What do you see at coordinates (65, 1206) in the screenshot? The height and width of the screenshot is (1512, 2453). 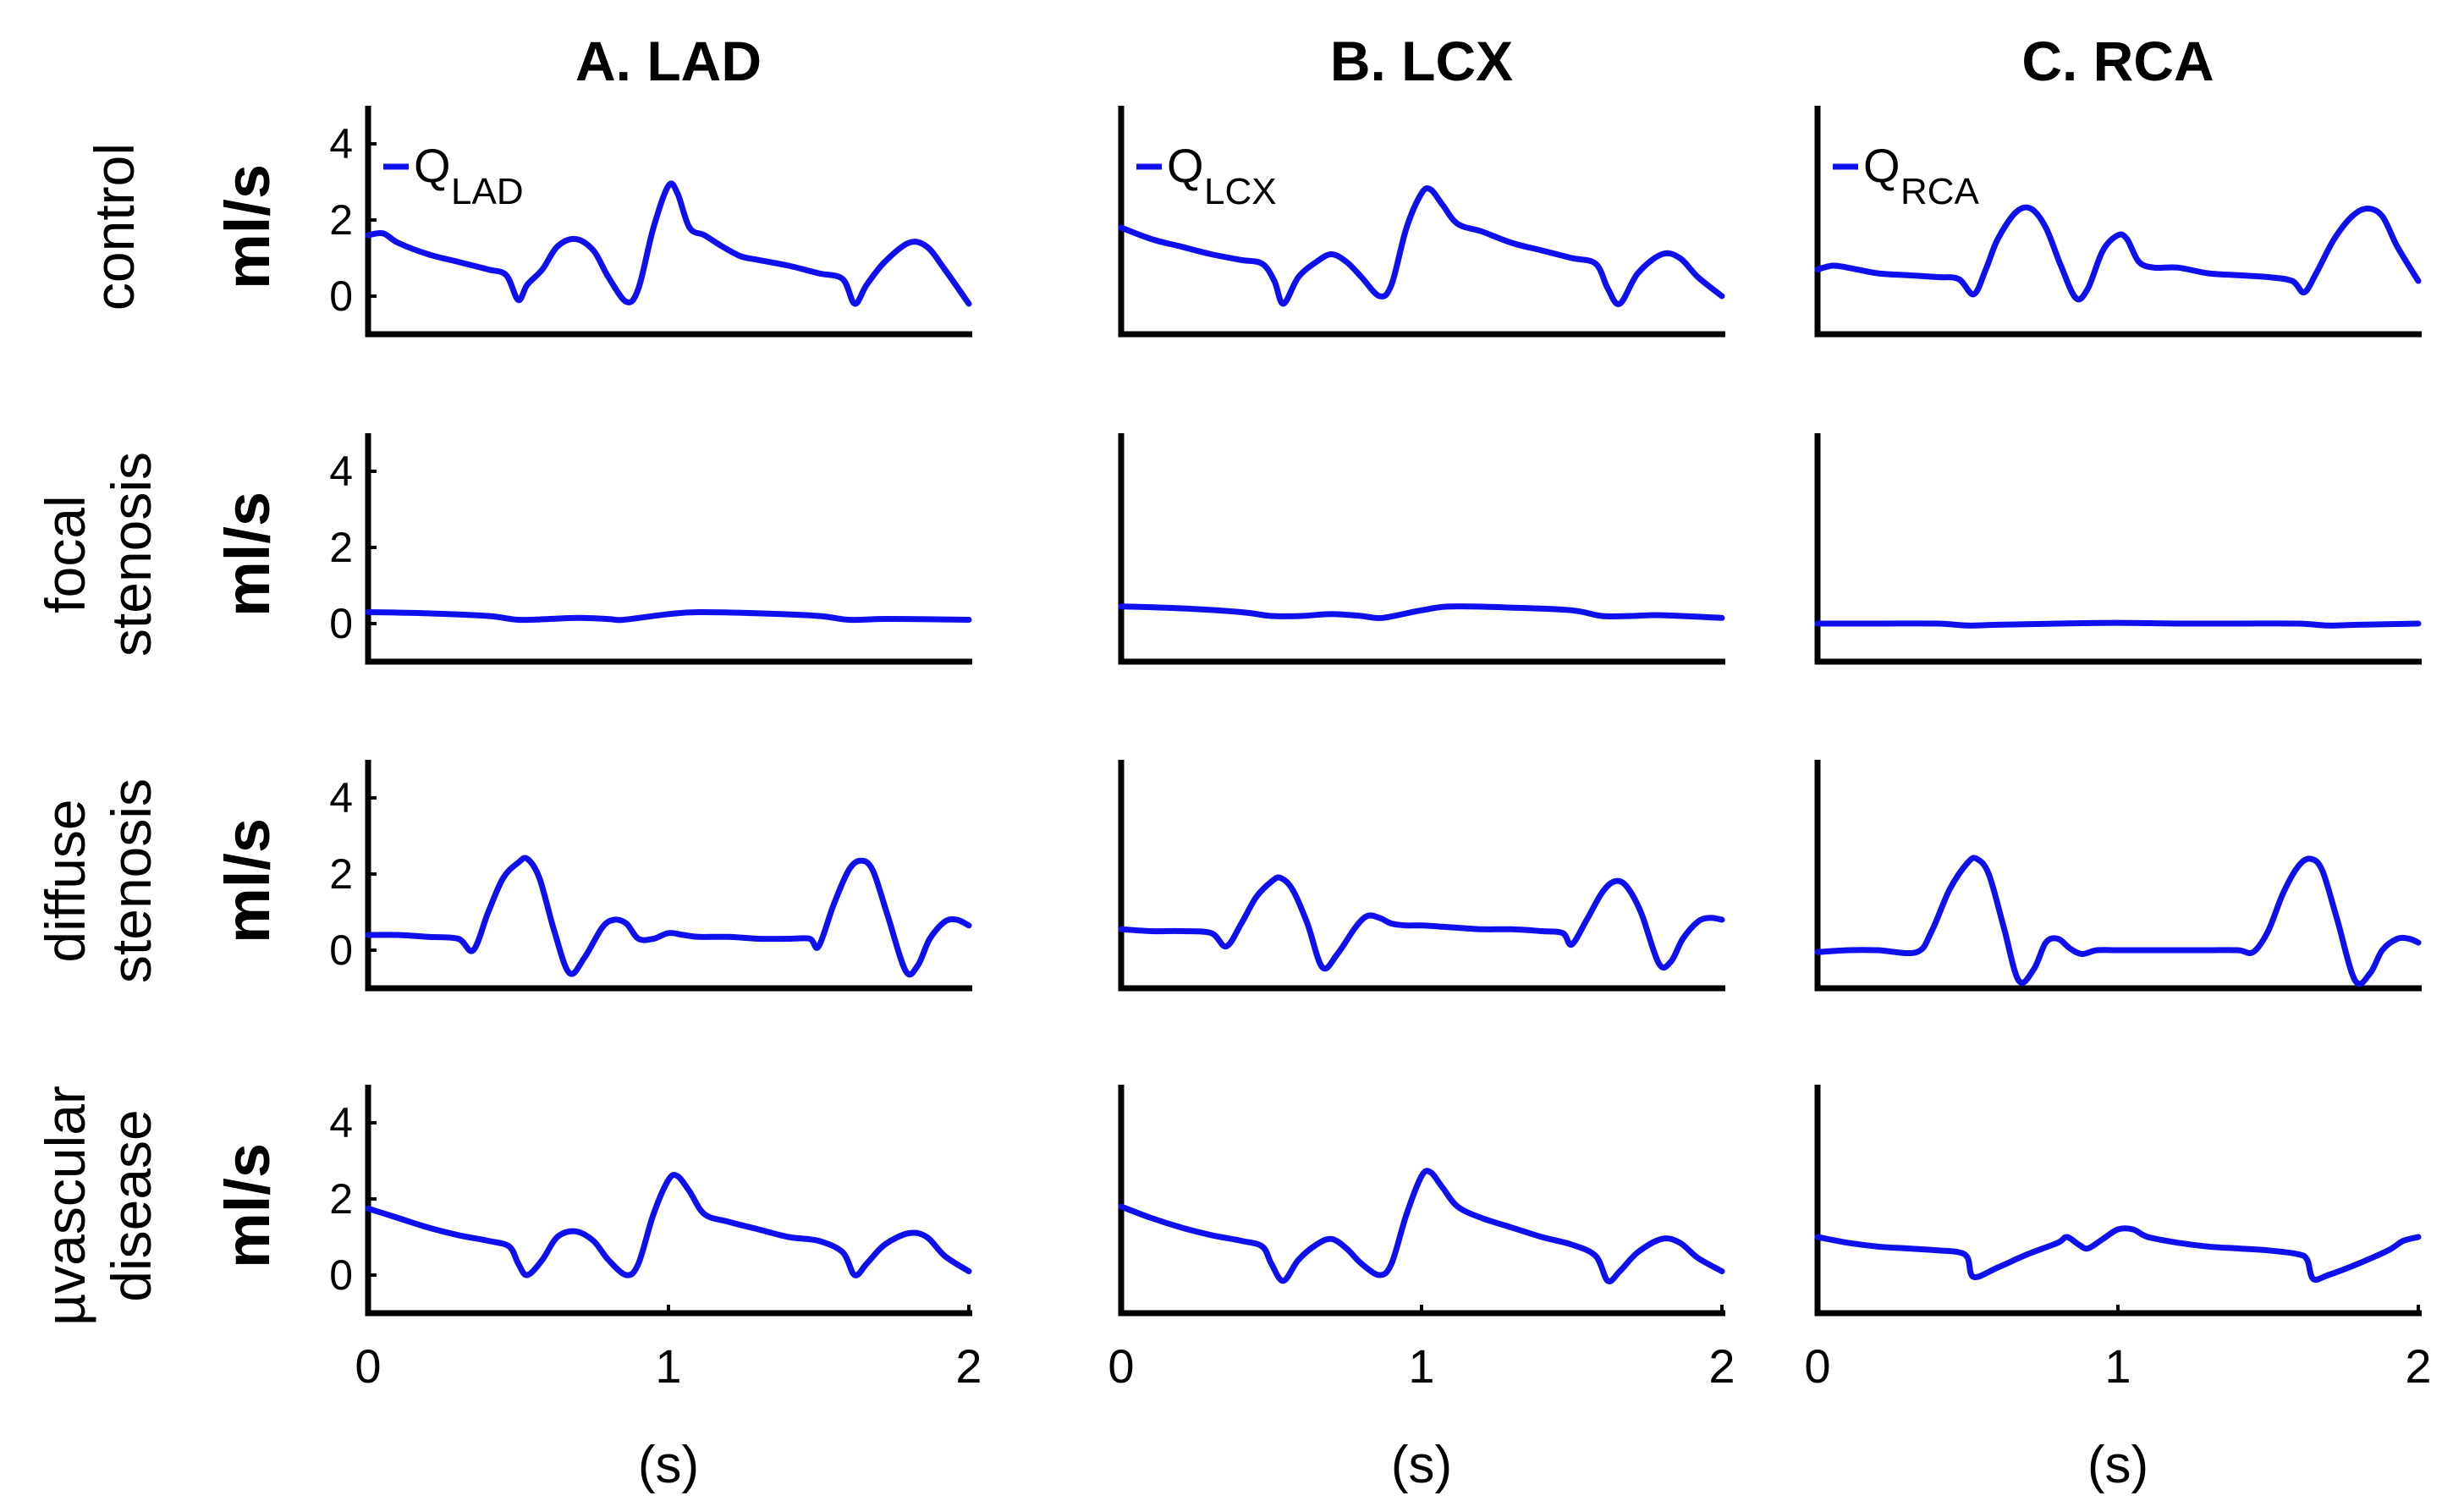 I see `row-label: µvascular` at bounding box center [65, 1206].